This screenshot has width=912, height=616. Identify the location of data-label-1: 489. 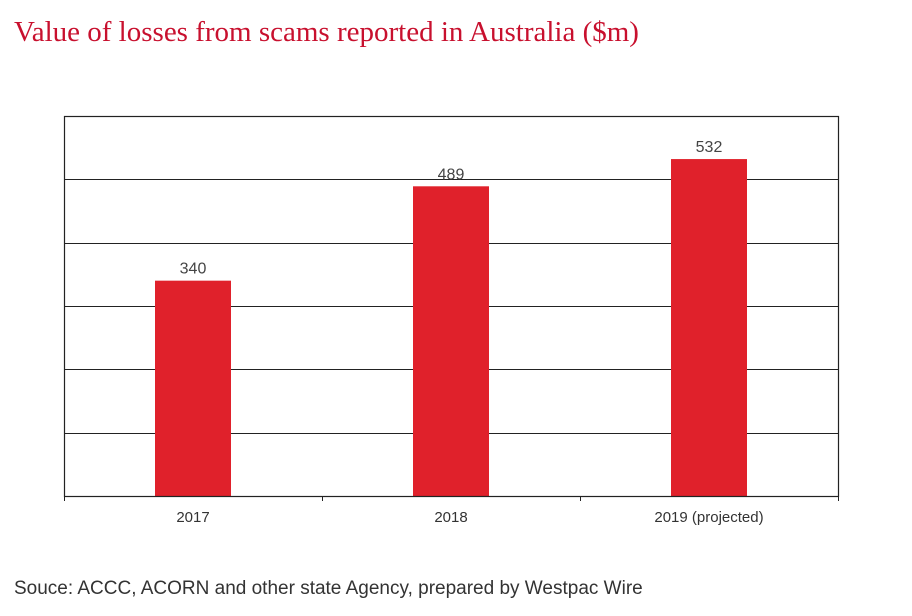
(451, 174).